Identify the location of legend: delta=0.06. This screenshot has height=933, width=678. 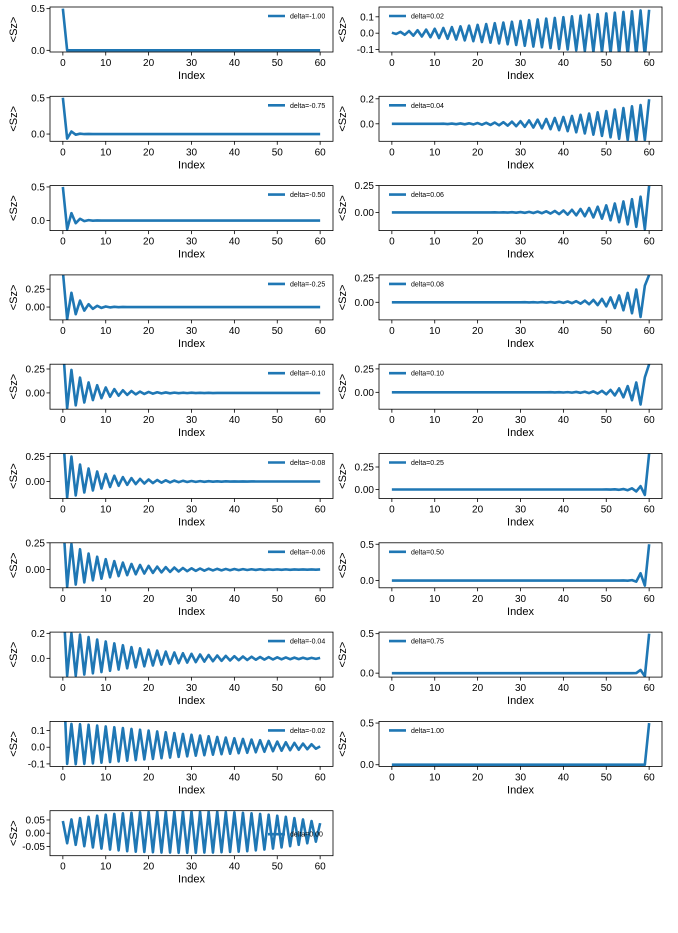
(416, 195).